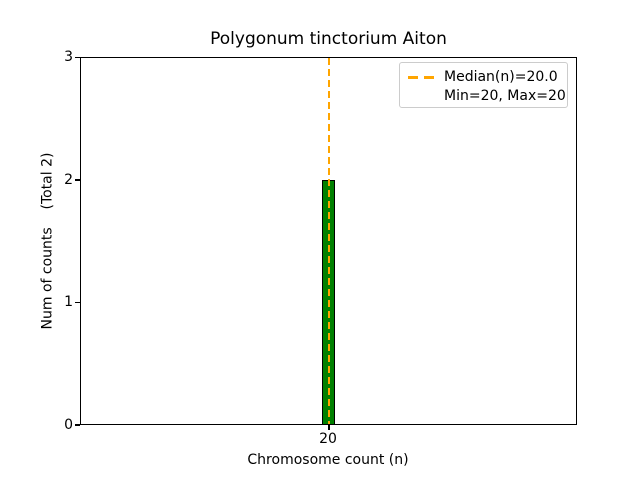 The height and width of the screenshot is (480, 640). What do you see at coordinates (328, 439) in the screenshot?
I see `x-tick-label-20: 20` at bounding box center [328, 439].